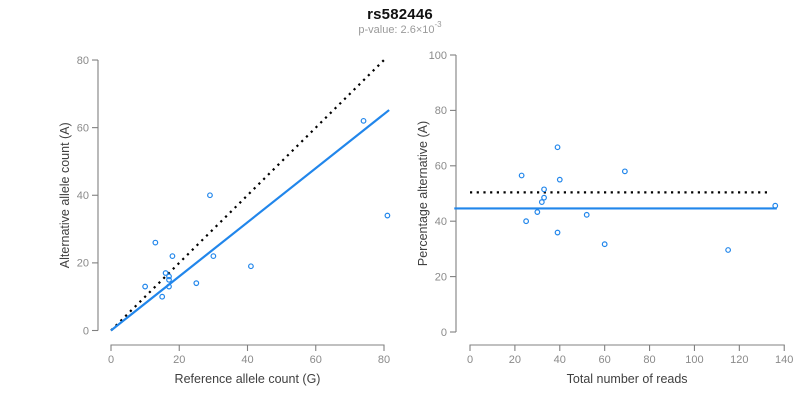 Image resolution: width=800 pixels, height=400 pixels. What do you see at coordinates (694, 360) in the screenshot?
I see `x-tick-label: 100` at bounding box center [694, 360].